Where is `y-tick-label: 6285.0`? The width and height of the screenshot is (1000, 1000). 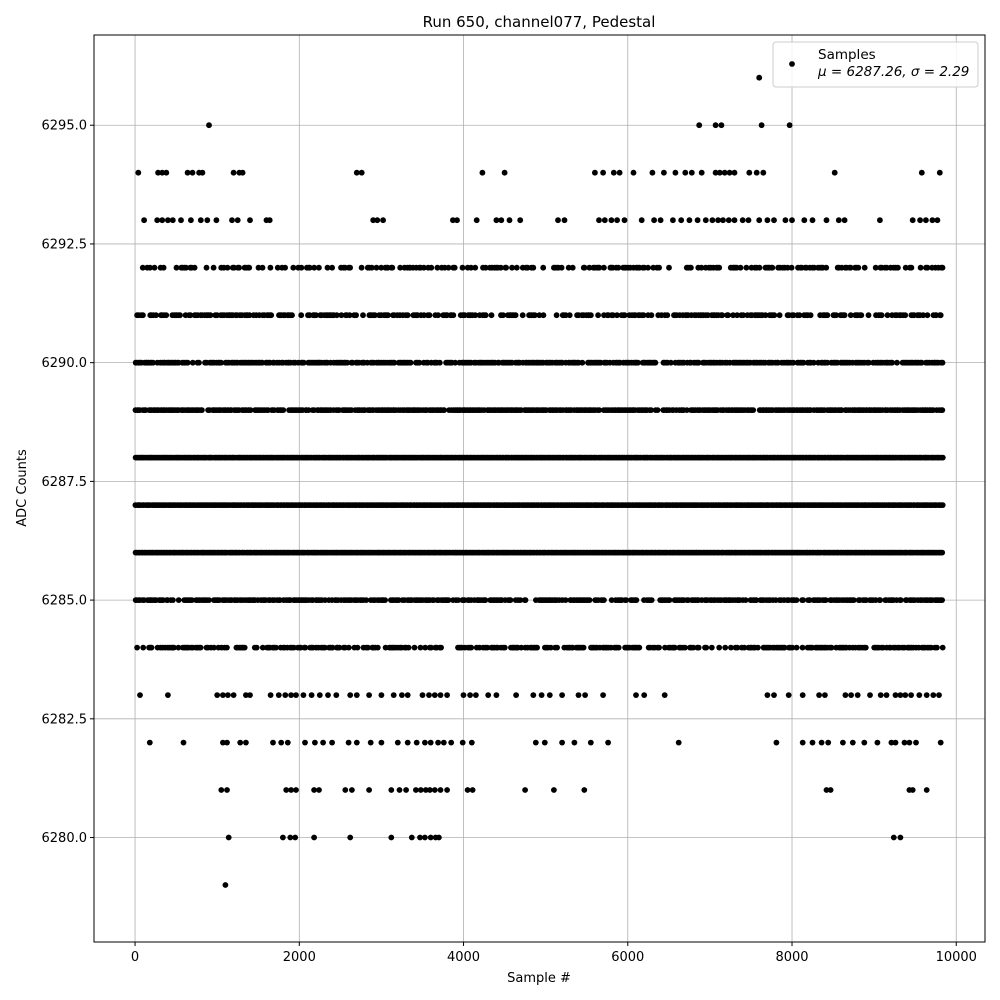 y-tick-label: 6285.0 is located at coordinates (65, 601).